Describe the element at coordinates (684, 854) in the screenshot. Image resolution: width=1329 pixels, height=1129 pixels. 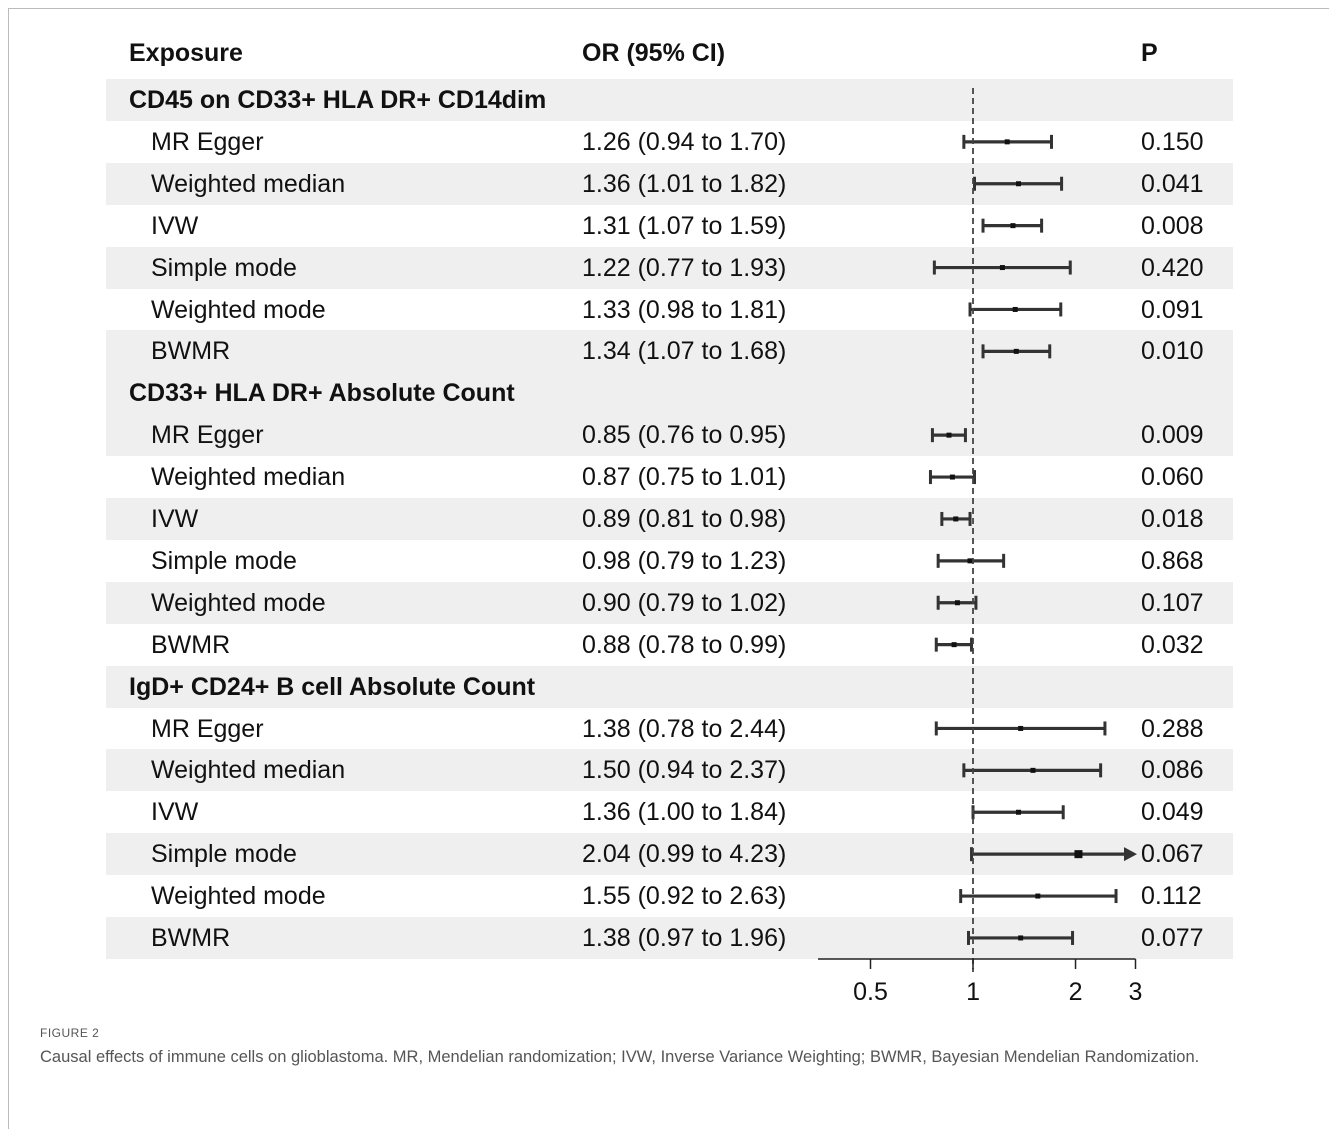
I see `or-value: 2.04 (0.99 to 4.23)` at that location.